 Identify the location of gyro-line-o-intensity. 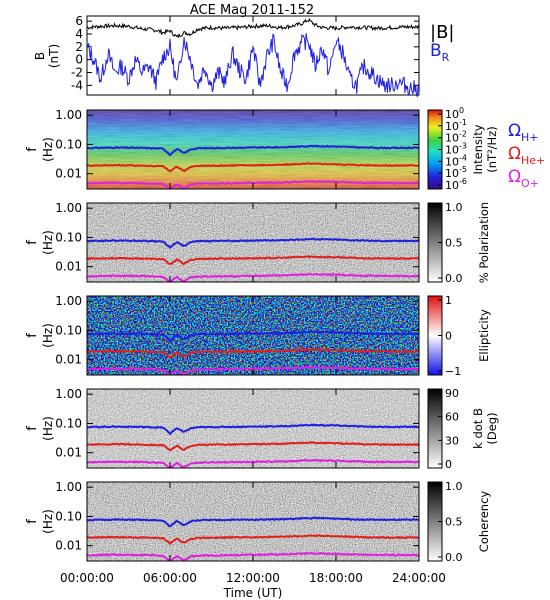
(253, 184).